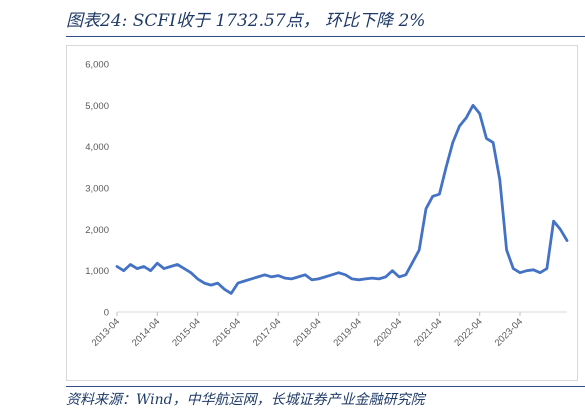 The height and width of the screenshot is (418, 585). I want to click on figure-title: 图表24: SCFI收于 1732.57点， 环比下降 2%, so click(246, 21).